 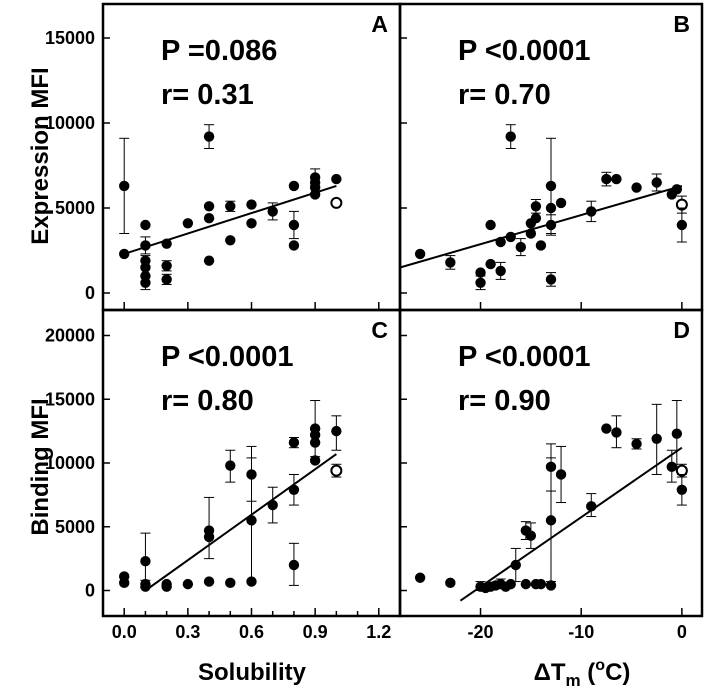 I want to click on x-axis-title-solubility: Solubility, so click(x=252, y=672).